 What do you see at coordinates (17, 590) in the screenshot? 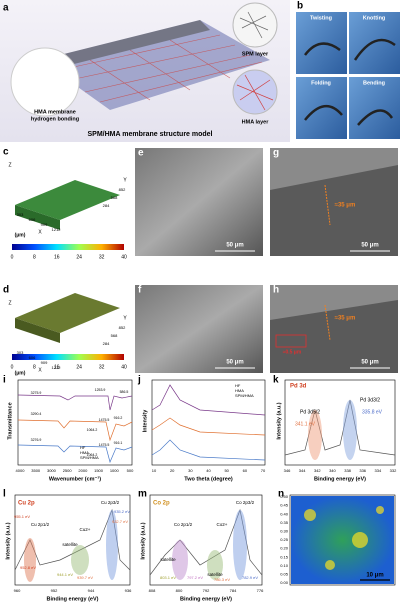
I see `x-tick-label: 960` at bounding box center [17, 590].